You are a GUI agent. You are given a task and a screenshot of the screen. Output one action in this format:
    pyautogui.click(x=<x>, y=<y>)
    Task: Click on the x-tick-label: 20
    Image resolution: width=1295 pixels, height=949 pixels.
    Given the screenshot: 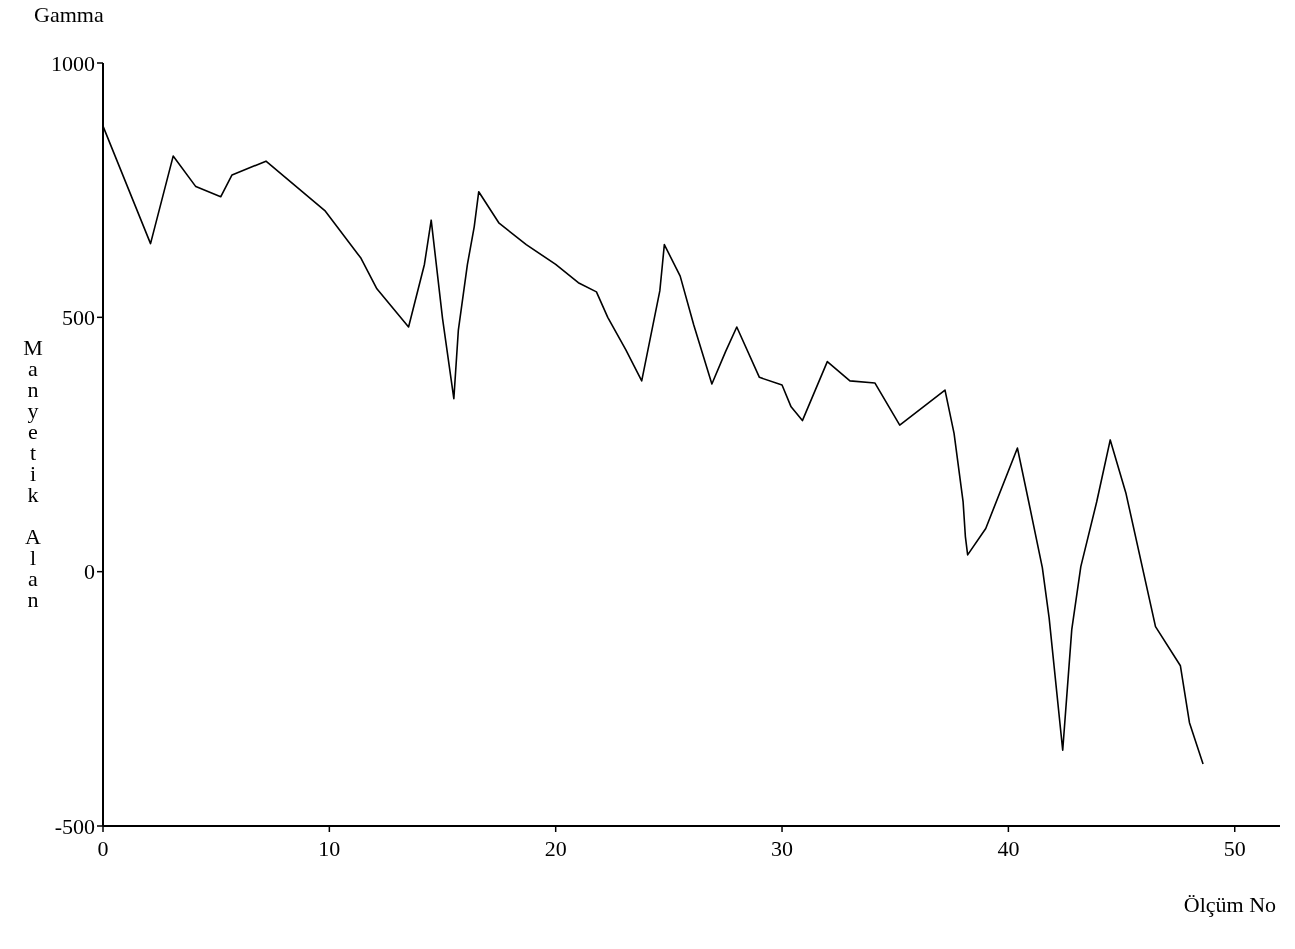 What is the action you would take?
    pyautogui.click(x=555, y=848)
    